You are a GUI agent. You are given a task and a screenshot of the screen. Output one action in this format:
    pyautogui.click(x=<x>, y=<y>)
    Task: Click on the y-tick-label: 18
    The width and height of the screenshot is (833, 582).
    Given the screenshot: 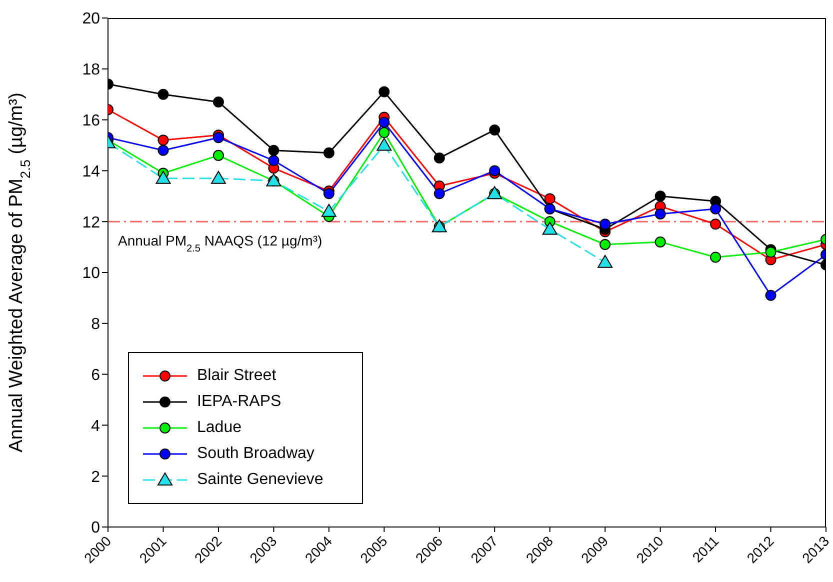 What is the action you would take?
    pyautogui.click(x=91, y=70)
    